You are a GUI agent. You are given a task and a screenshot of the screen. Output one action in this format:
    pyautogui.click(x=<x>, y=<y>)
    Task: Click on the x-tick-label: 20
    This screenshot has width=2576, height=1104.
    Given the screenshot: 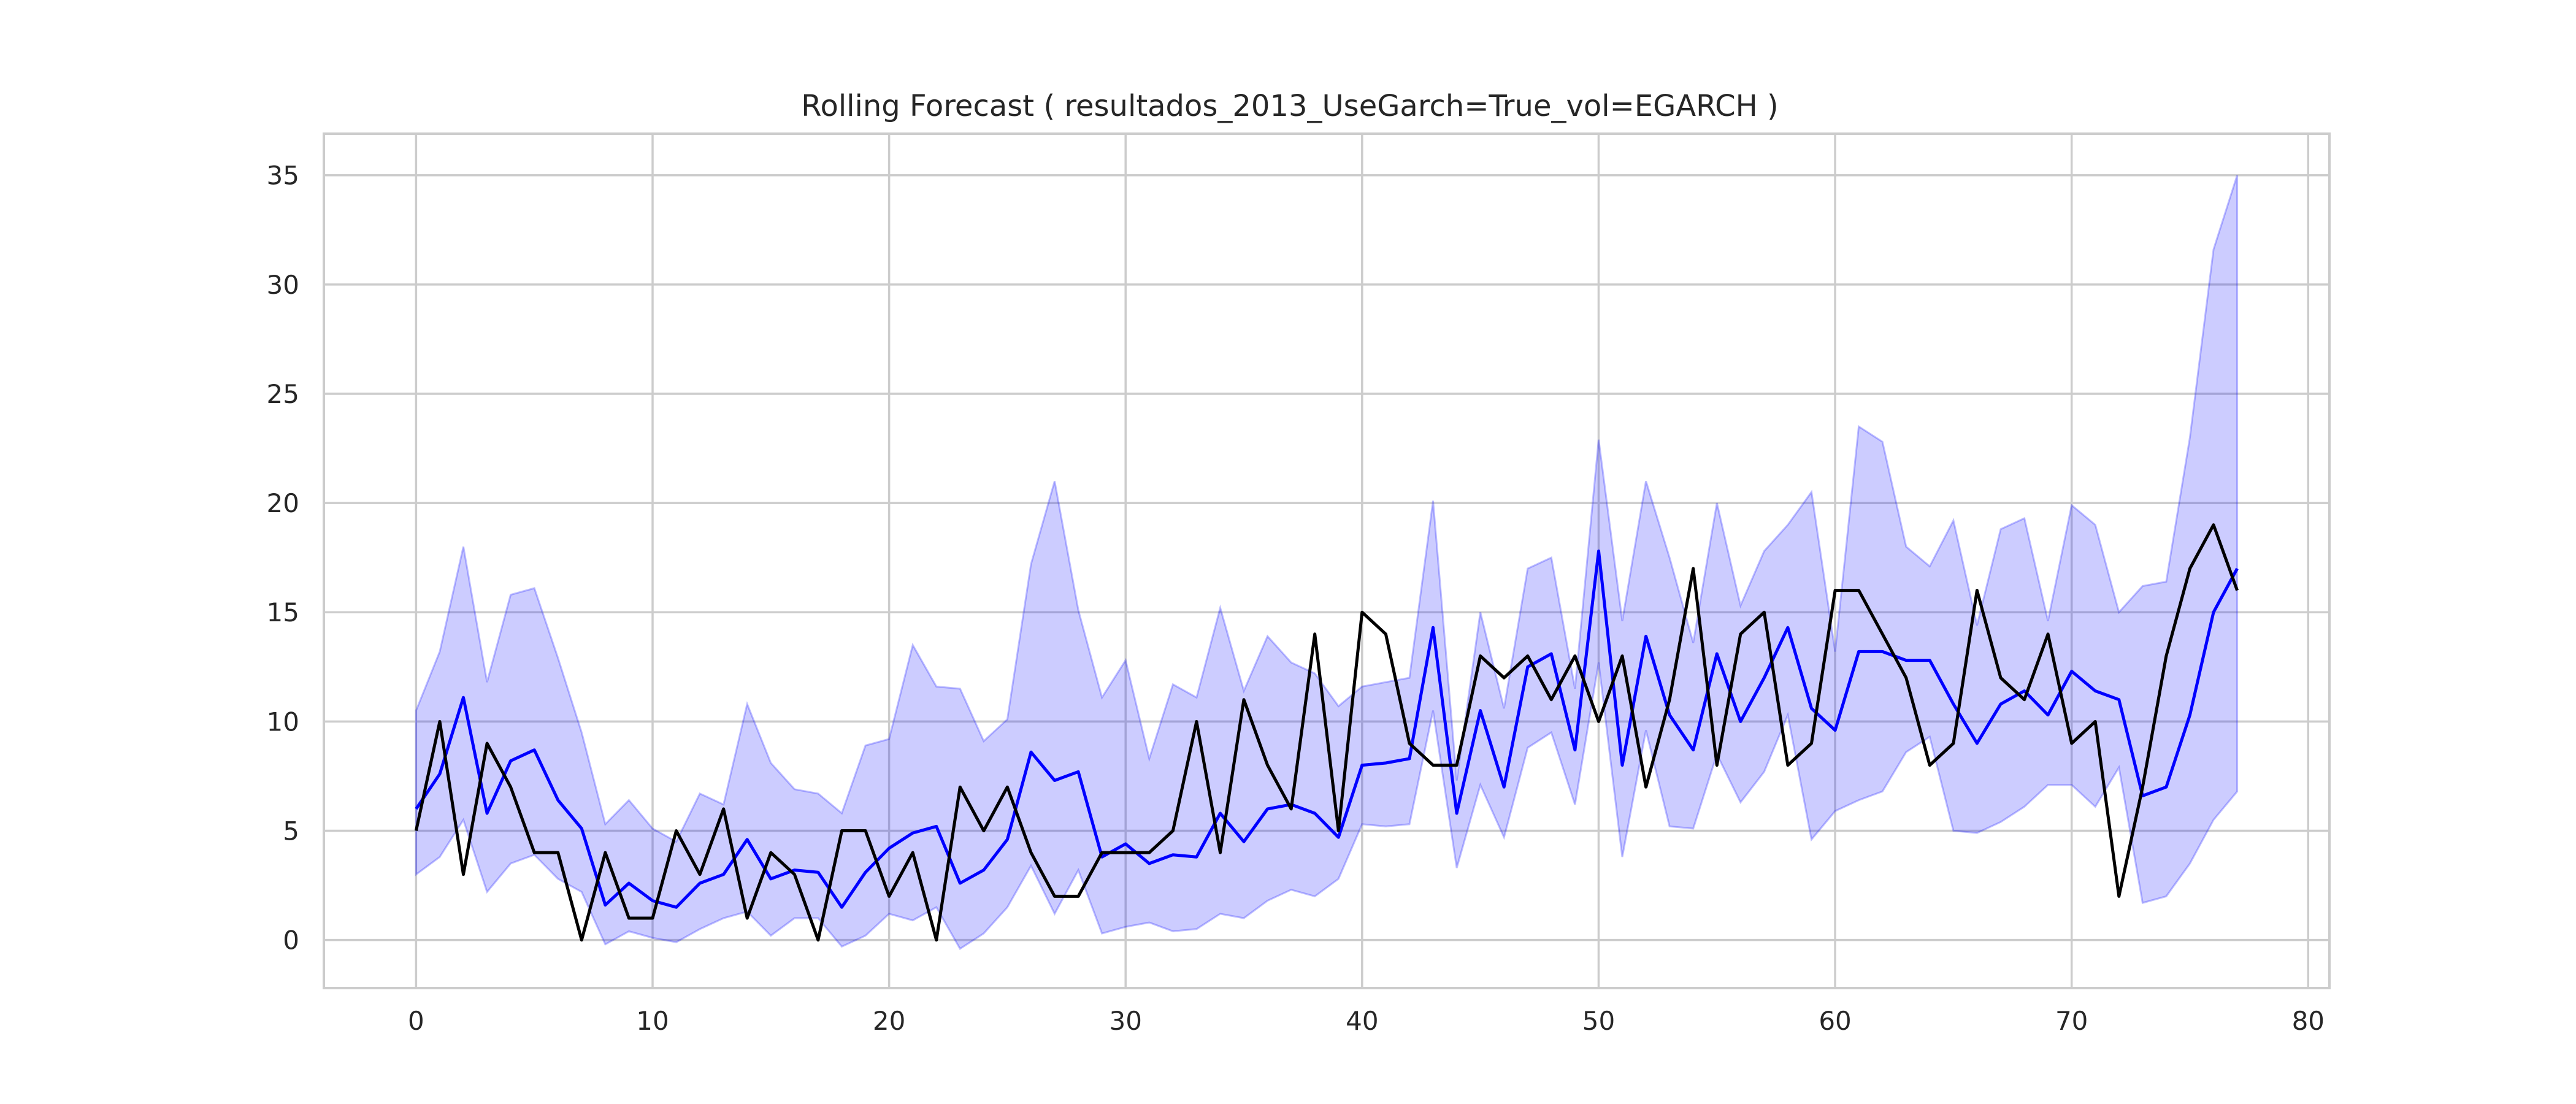 What is the action you would take?
    pyautogui.click(x=889, y=1021)
    